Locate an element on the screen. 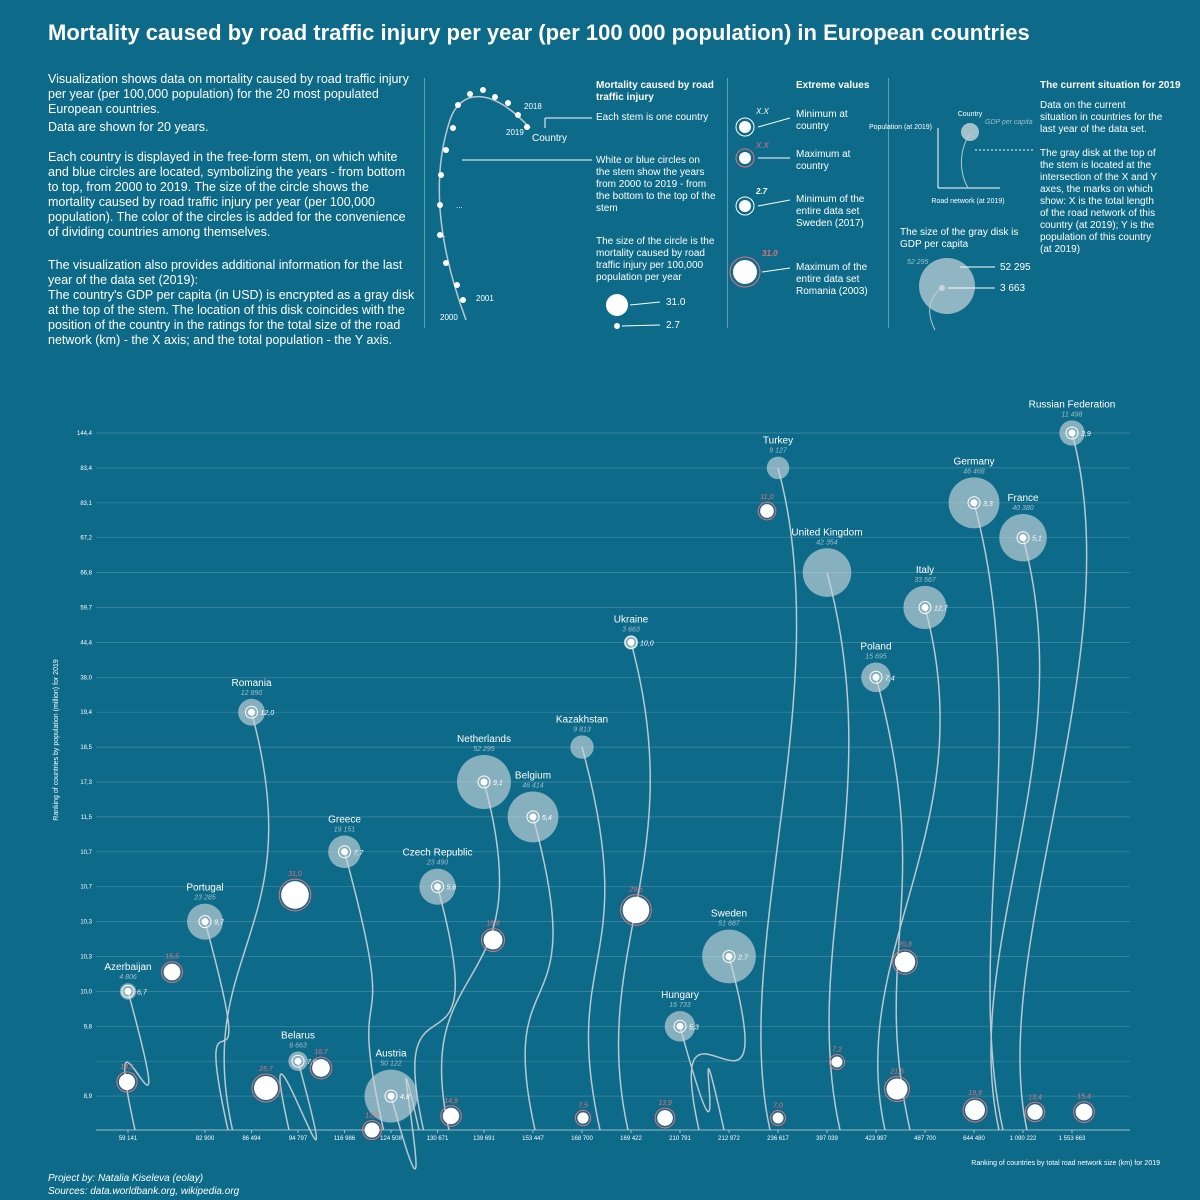 The width and height of the screenshot is (1200, 1200). gdp-label: 51 687 is located at coordinates (729, 924).